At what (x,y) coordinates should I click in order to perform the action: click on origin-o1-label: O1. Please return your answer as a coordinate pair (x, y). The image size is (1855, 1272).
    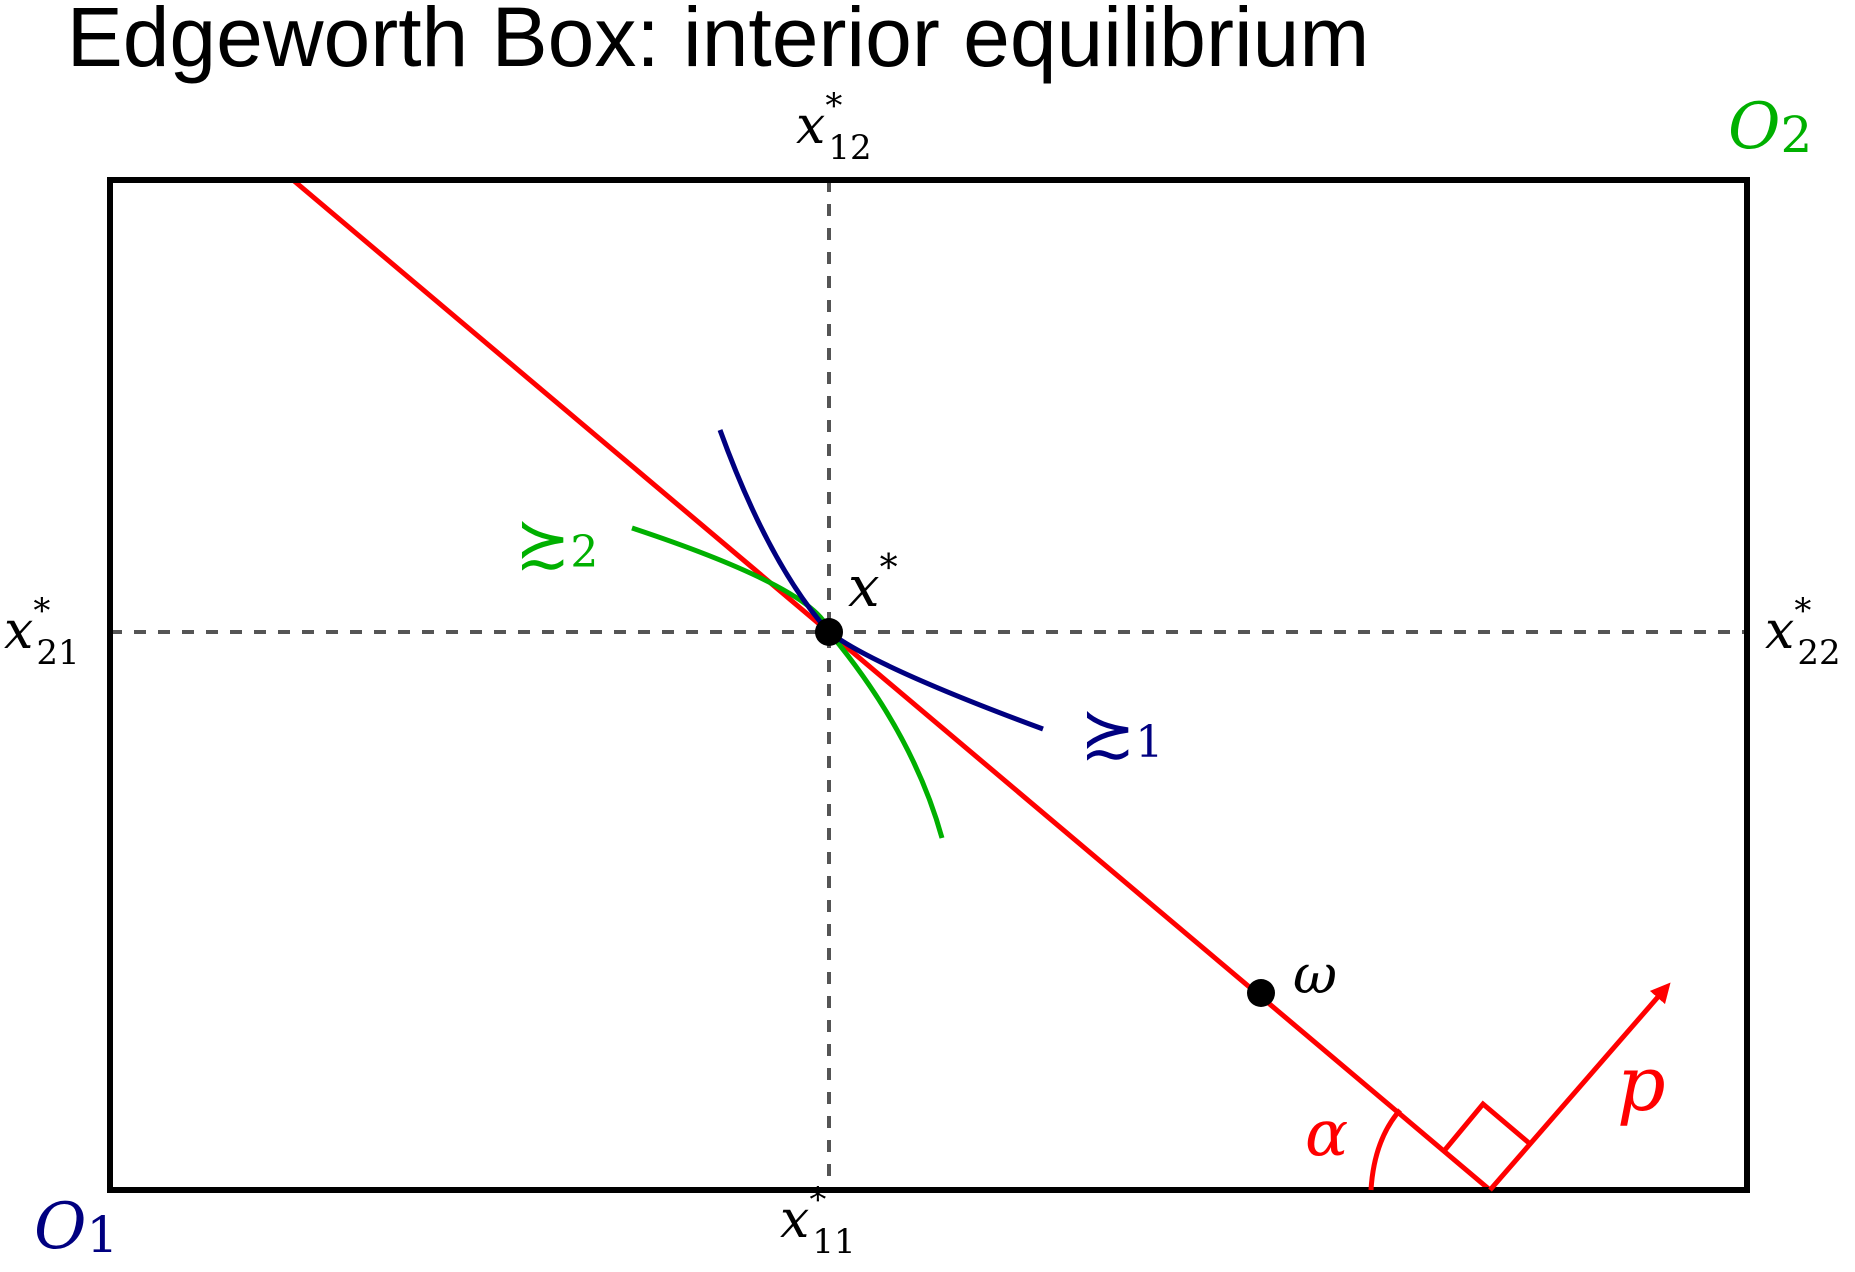
    Looking at the image, I should click on (76, 1227).